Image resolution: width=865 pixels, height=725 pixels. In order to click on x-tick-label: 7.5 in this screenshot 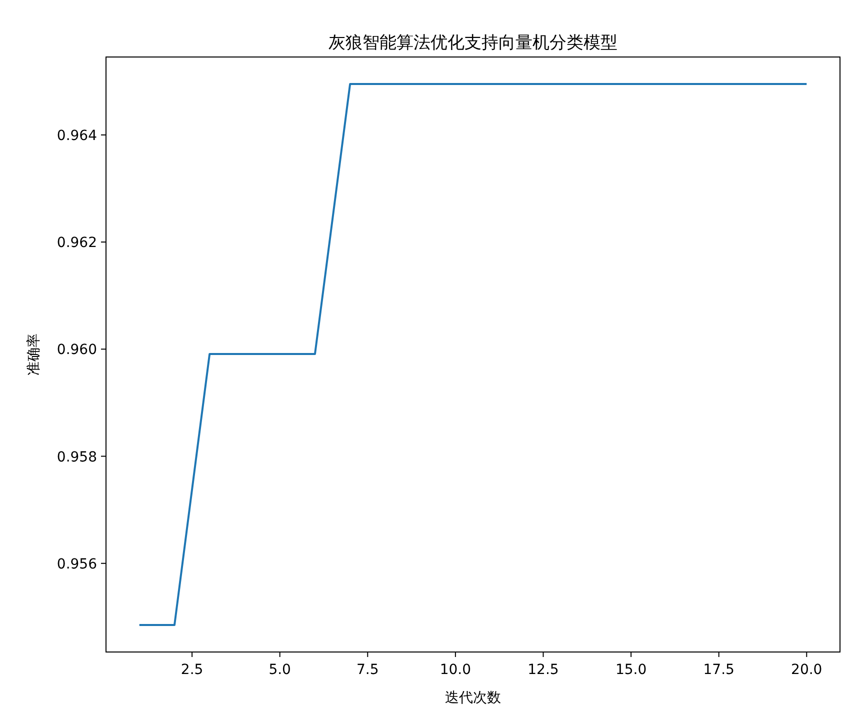, I will do `click(367, 670)`.